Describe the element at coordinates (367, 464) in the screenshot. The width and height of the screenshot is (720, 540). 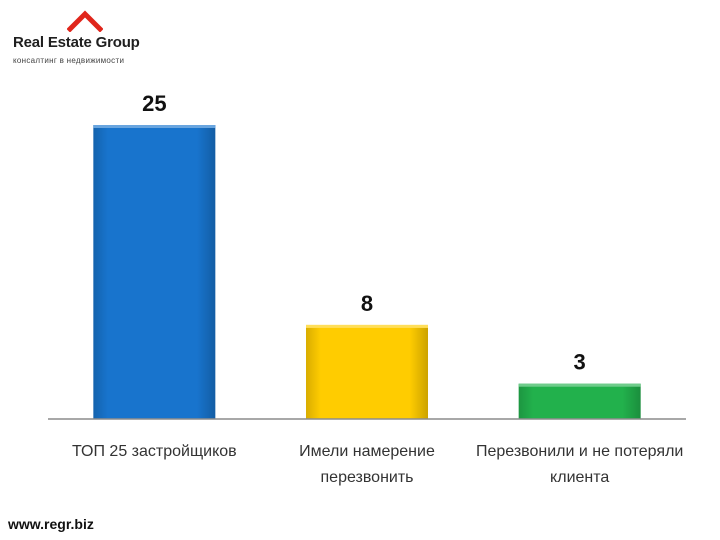
I see `category-label-2: Имели намерение перезвонить` at that location.